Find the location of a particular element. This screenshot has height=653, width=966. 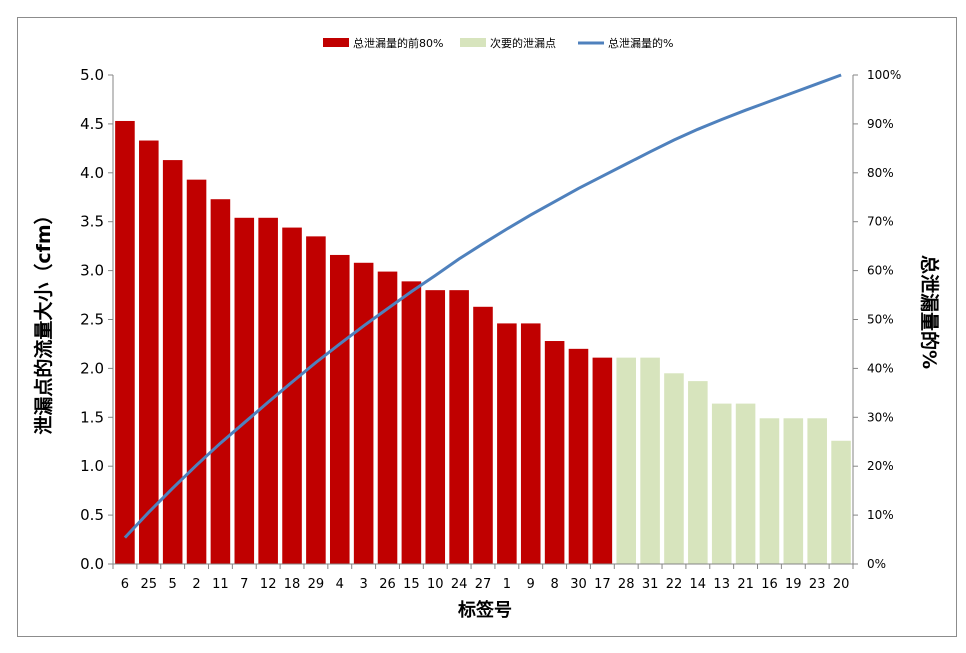

x-tick-label: 3 is located at coordinates (363, 584).